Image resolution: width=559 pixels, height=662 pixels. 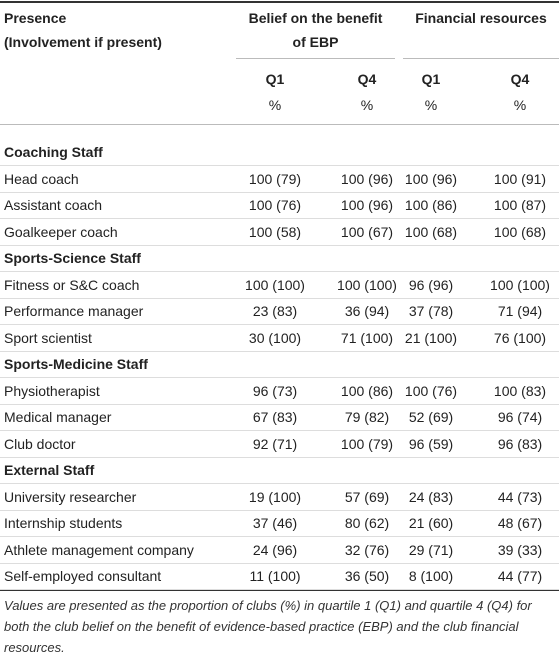 I want to click on row-label: Medical manager, so click(x=58, y=417).